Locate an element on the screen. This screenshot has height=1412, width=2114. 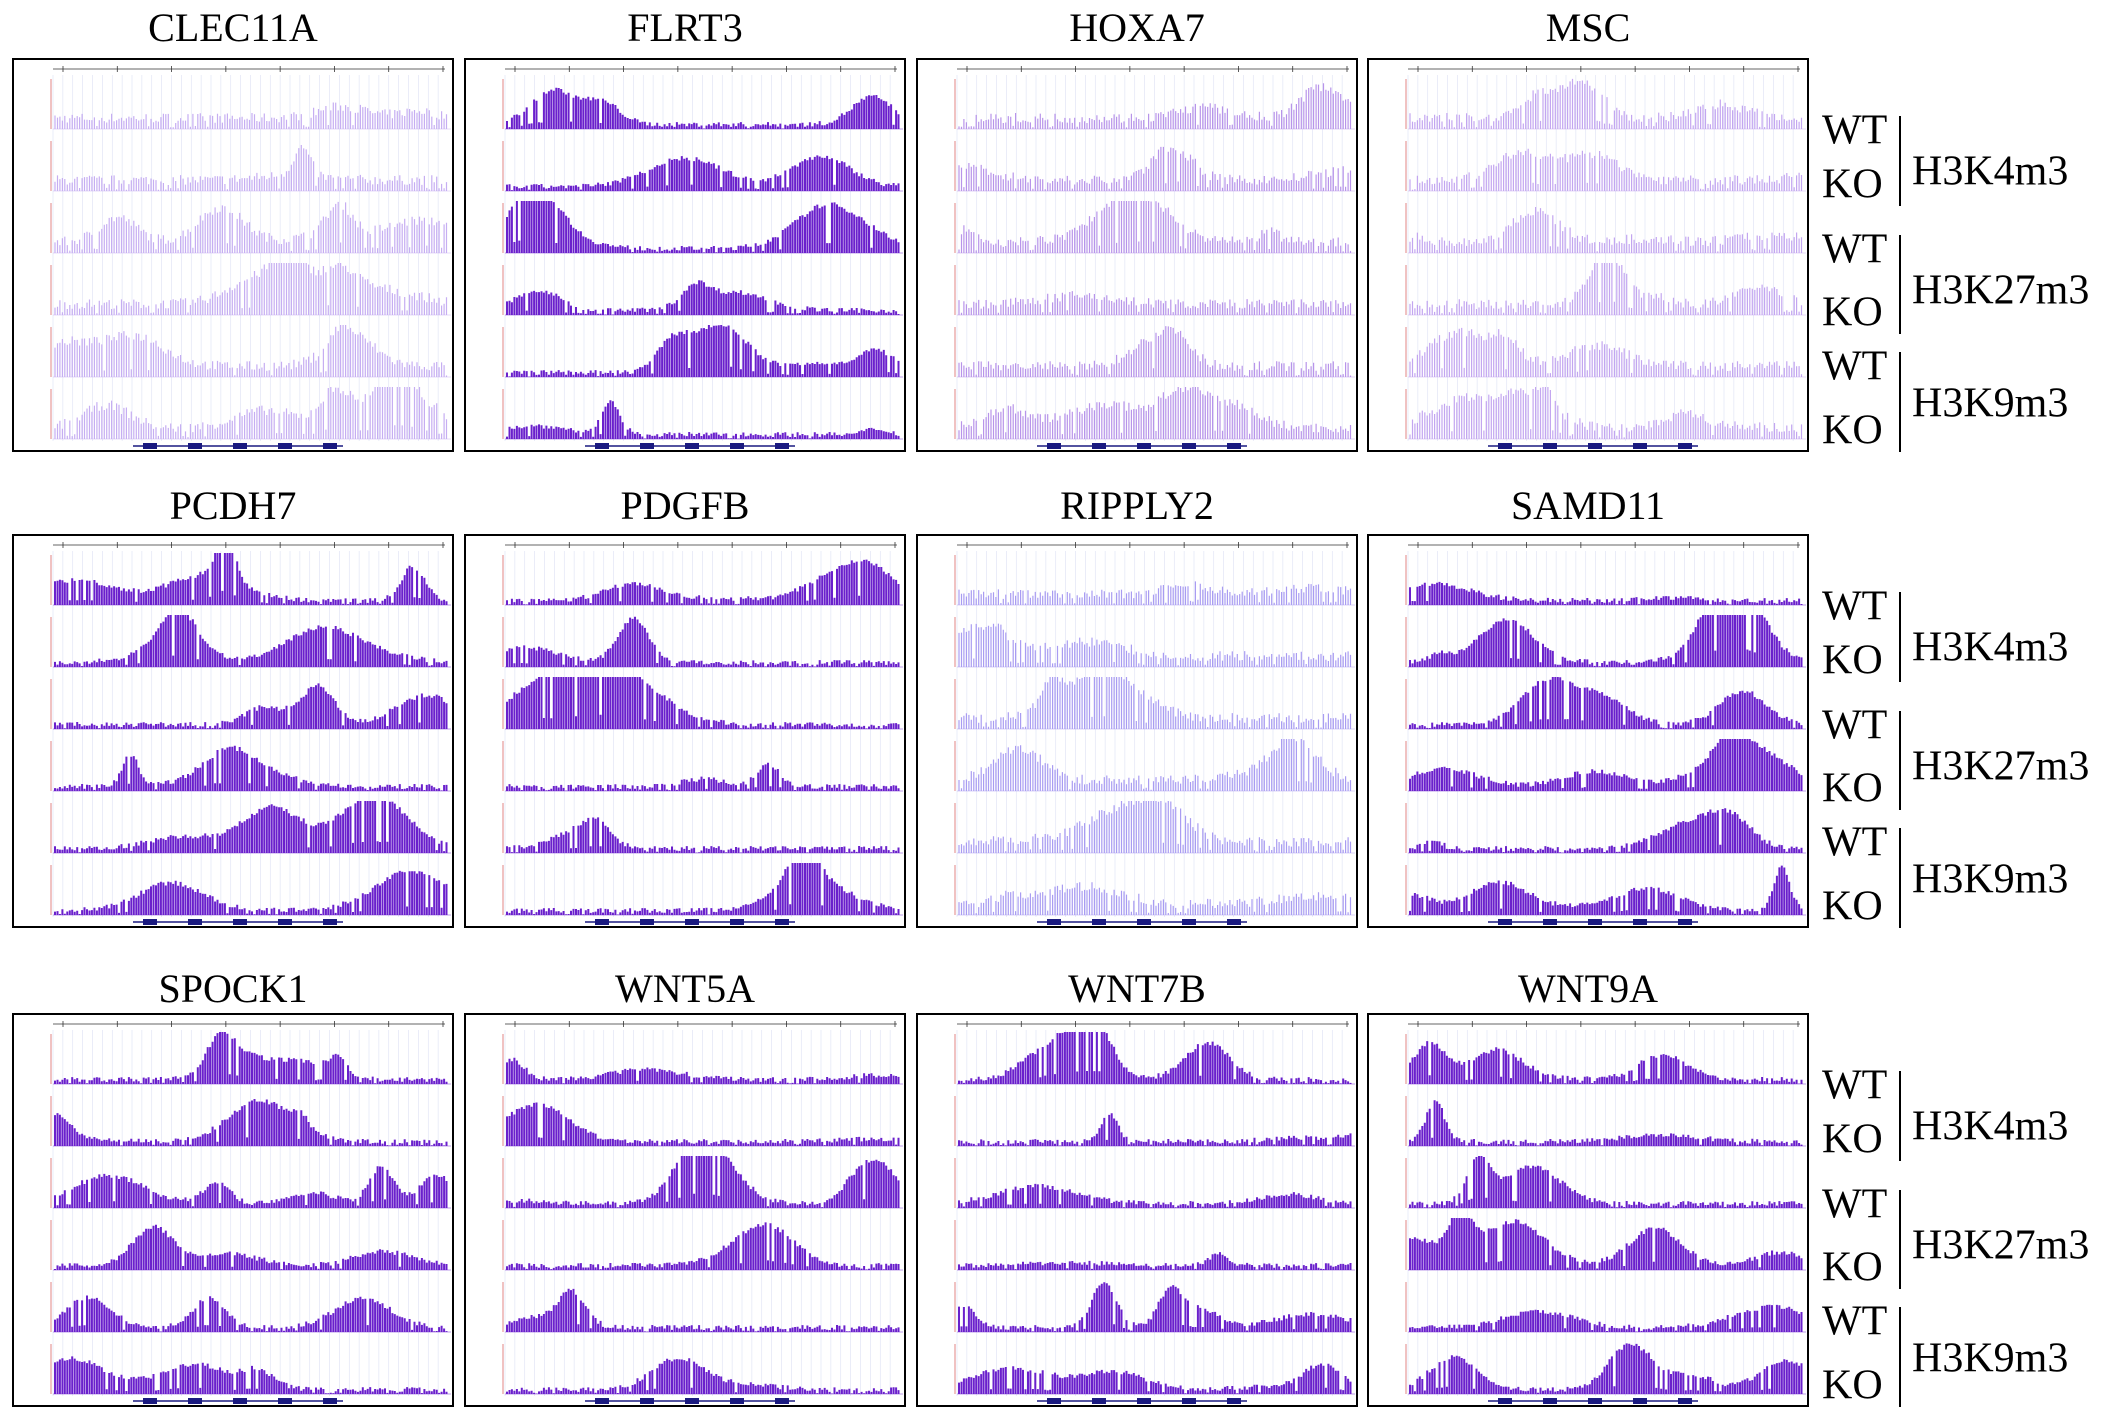
gene-title: MSC is located at coordinates (1588, 27).